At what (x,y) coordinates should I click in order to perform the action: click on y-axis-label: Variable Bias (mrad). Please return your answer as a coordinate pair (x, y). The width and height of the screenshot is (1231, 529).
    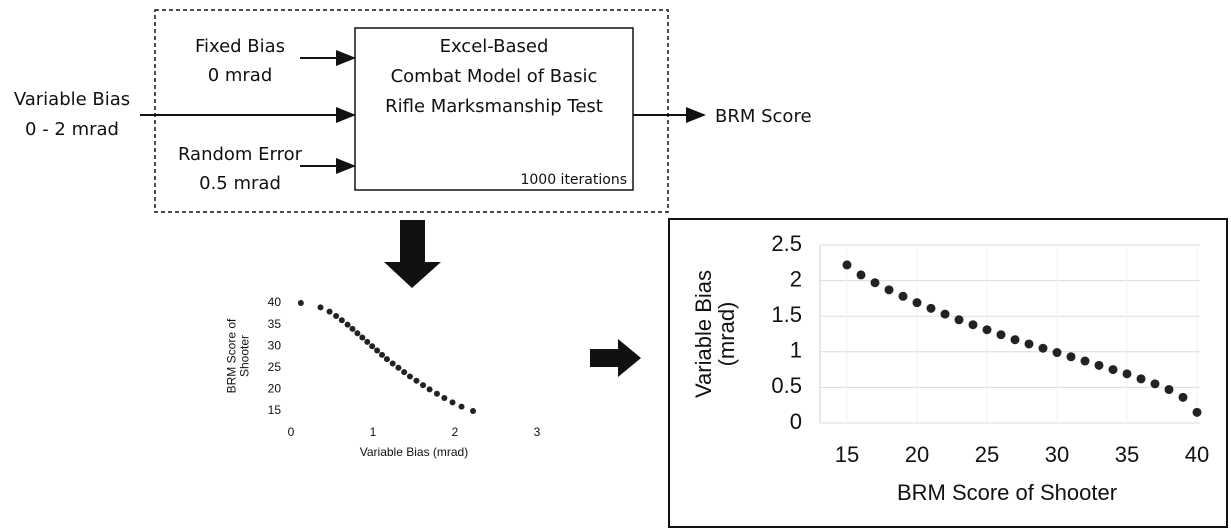
    Looking at the image, I should click on (714, 334).